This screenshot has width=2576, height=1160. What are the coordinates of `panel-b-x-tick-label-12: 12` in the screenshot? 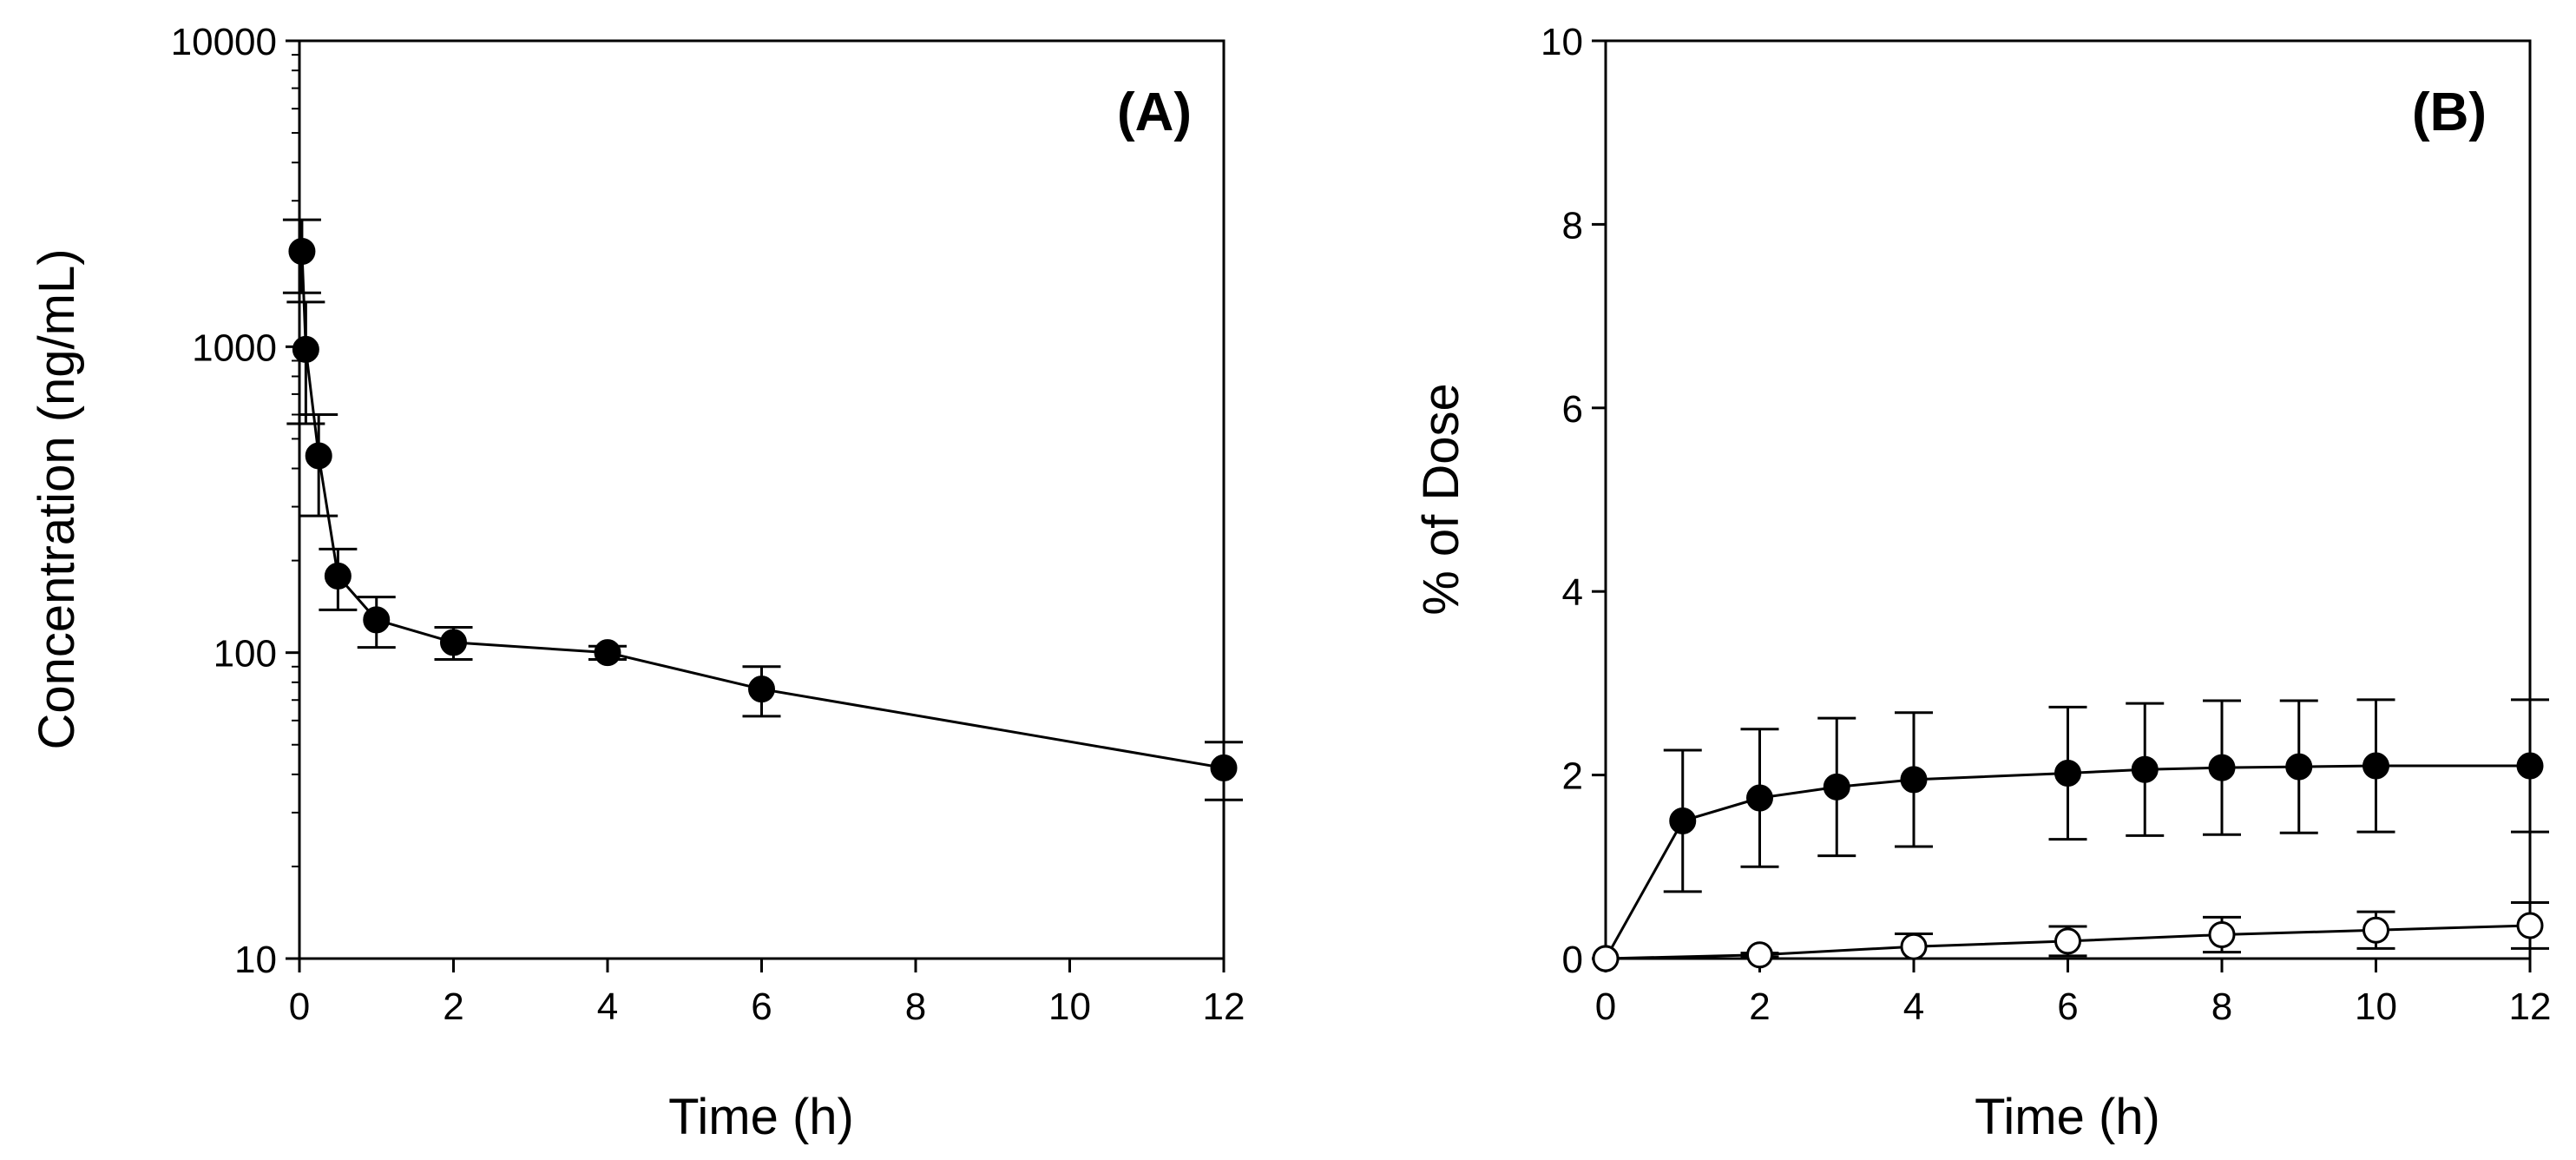 It's located at (2531, 1007).